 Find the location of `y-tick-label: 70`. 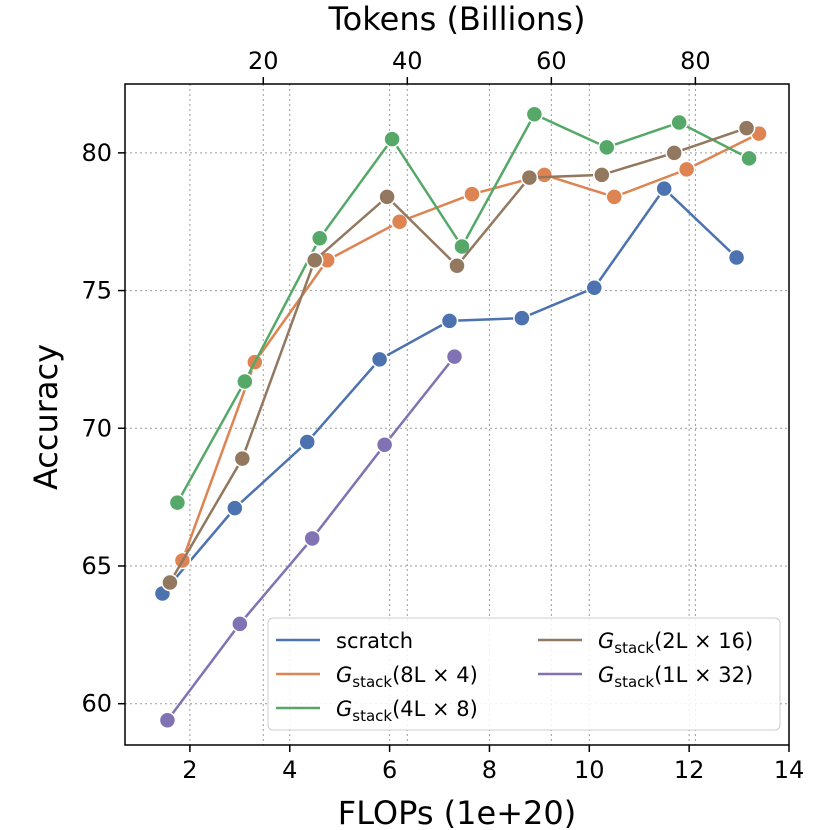

y-tick-label: 70 is located at coordinates (96, 428).